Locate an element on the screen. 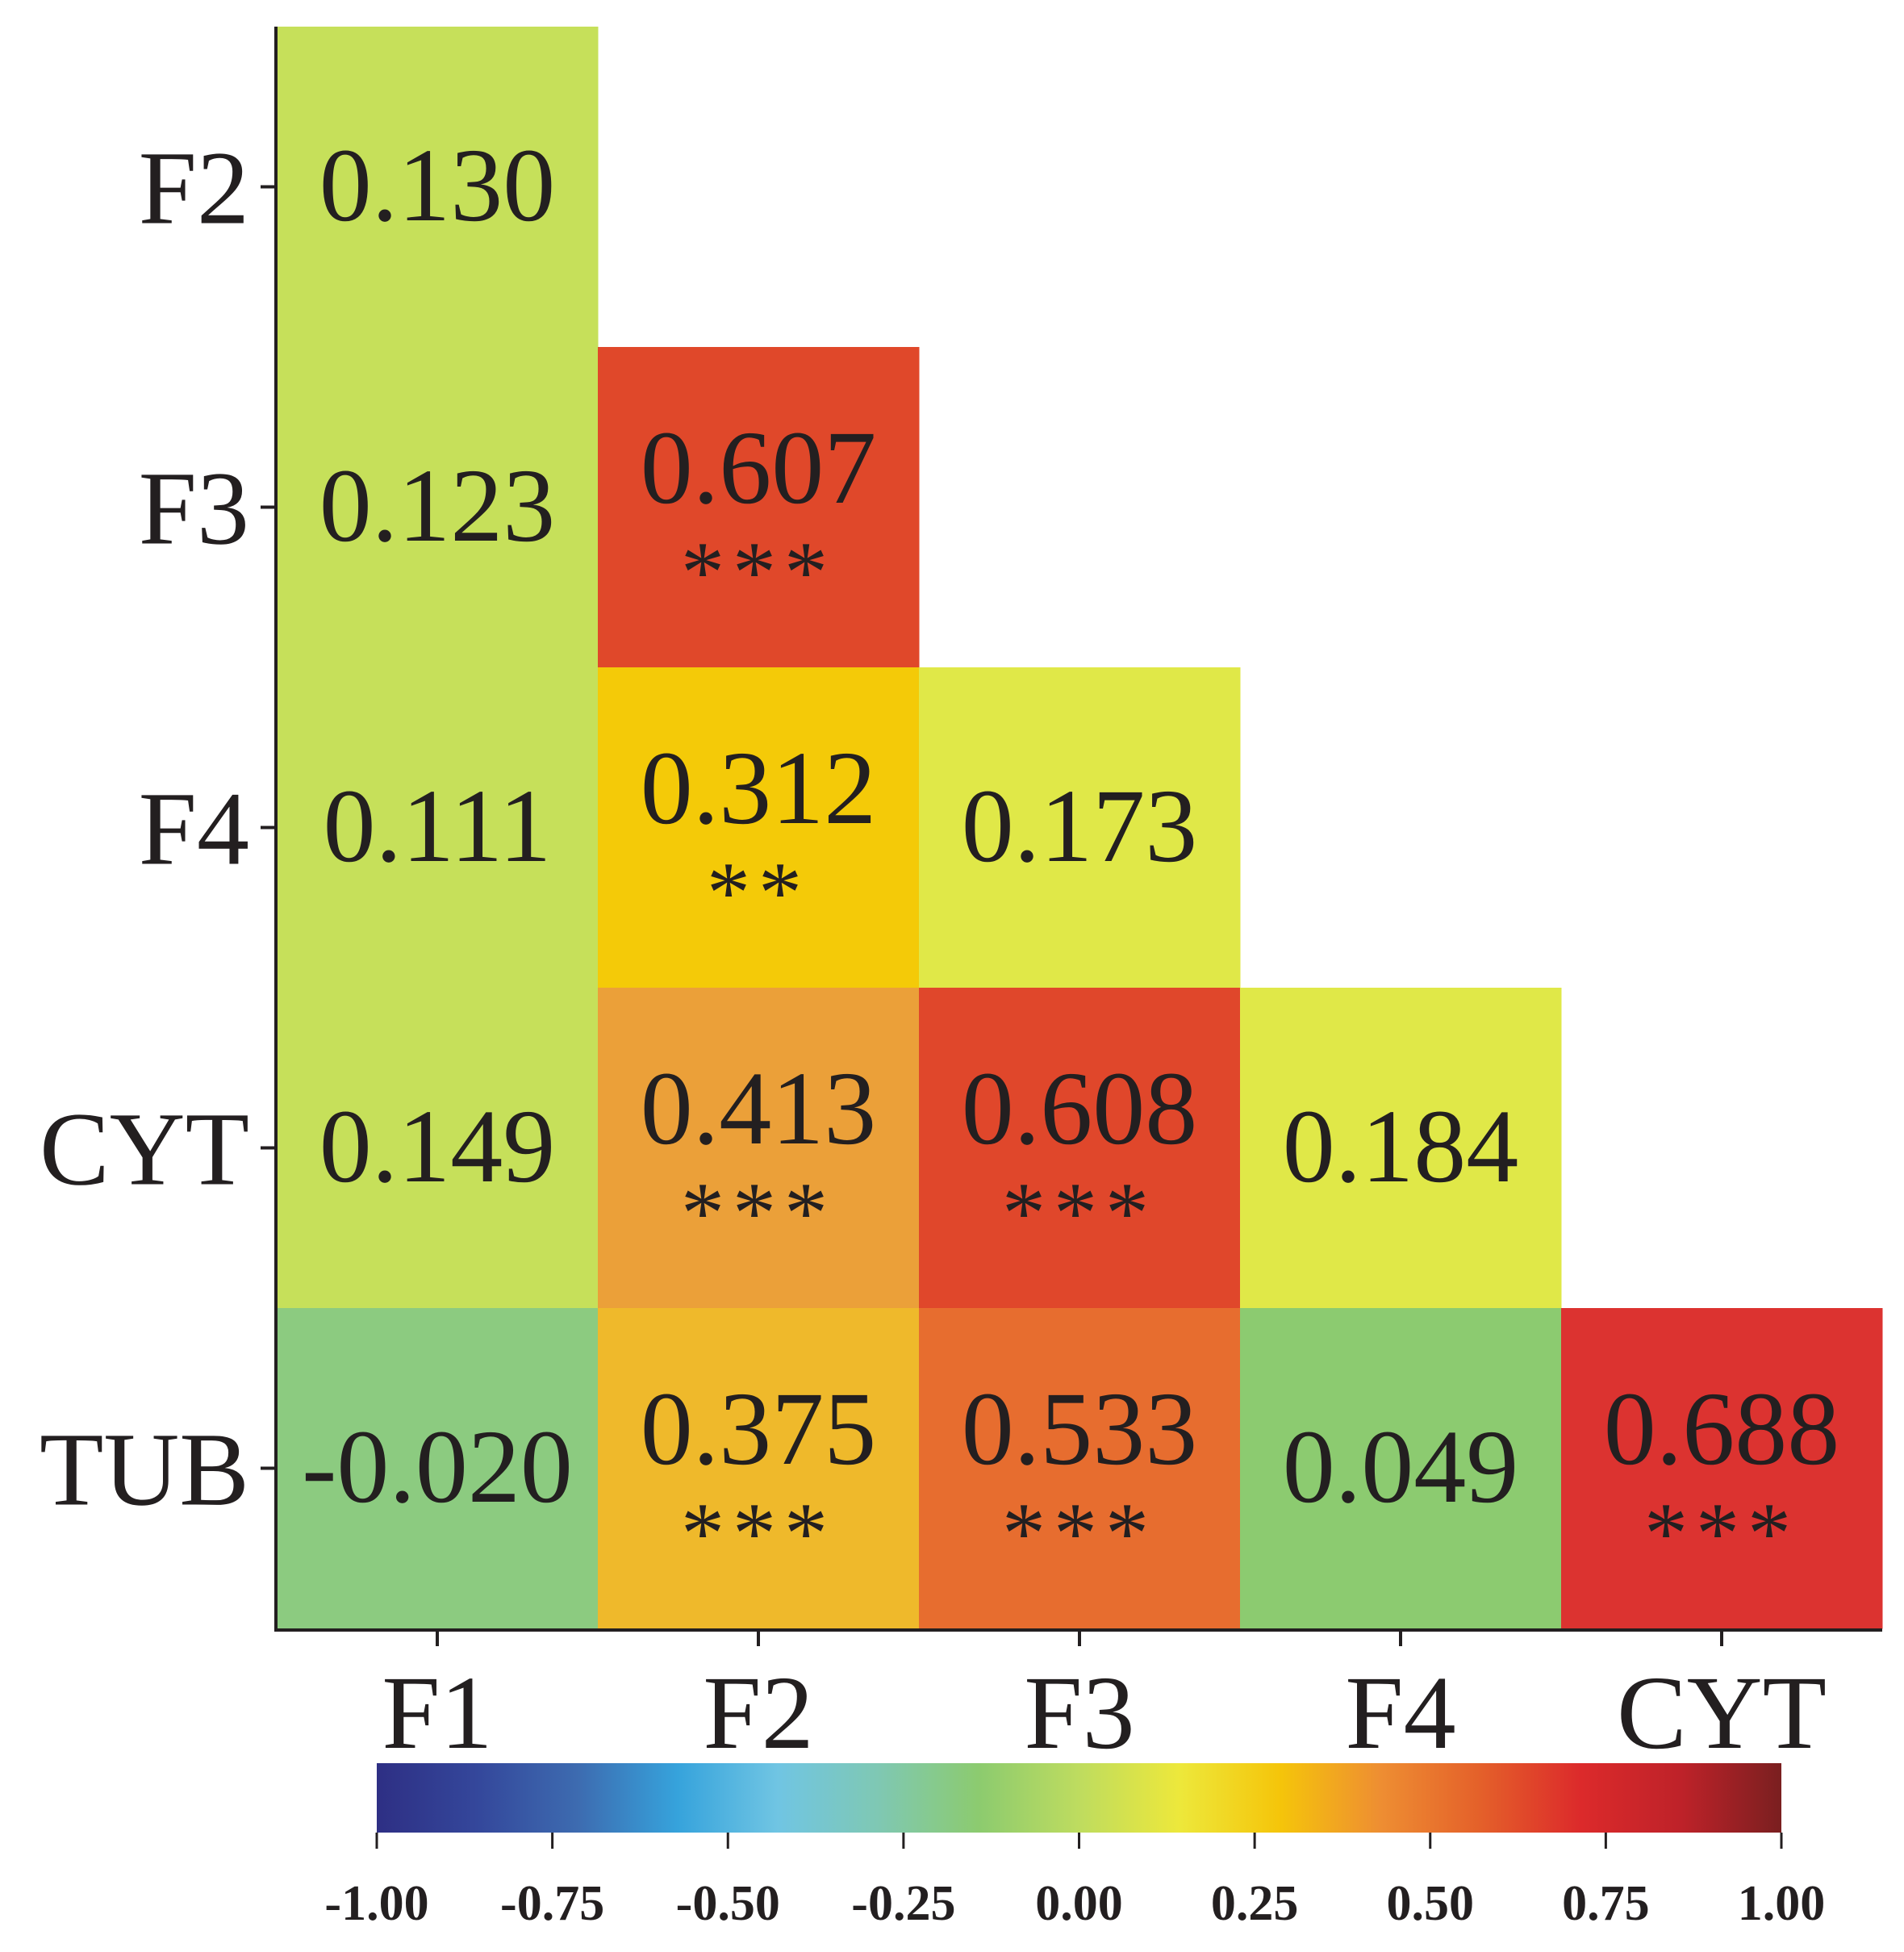 This screenshot has height=1952, width=1904. cell-f4-cyt-value: 0.184 is located at coordinates (1401, 1147).